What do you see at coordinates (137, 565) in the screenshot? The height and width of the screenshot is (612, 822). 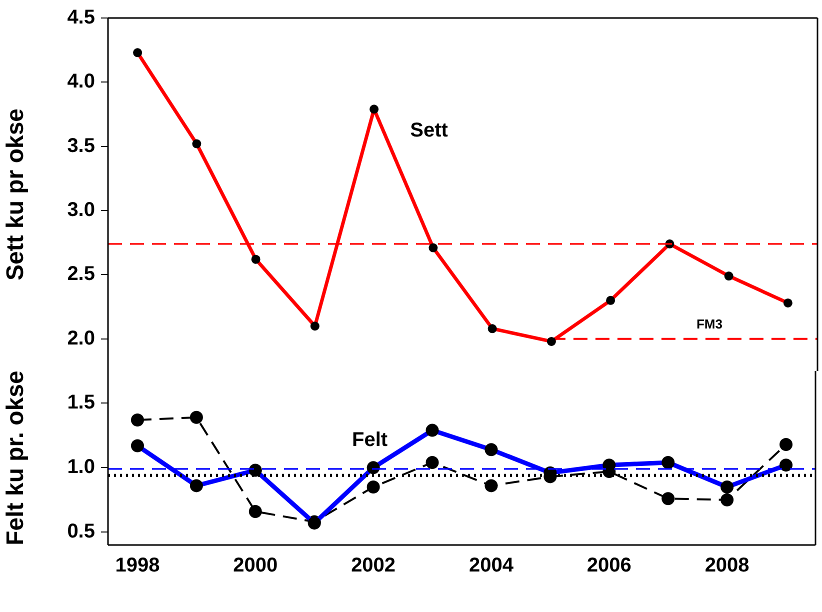 I see `x-tick-label: 1998` at bounding box center [137, 565].